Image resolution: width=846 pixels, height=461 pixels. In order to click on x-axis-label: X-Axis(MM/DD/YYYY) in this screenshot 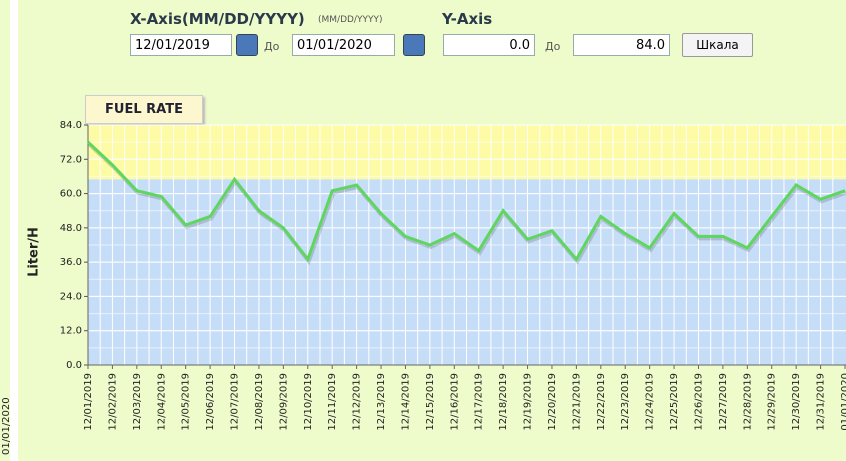, I will do `click(217, 19)`.